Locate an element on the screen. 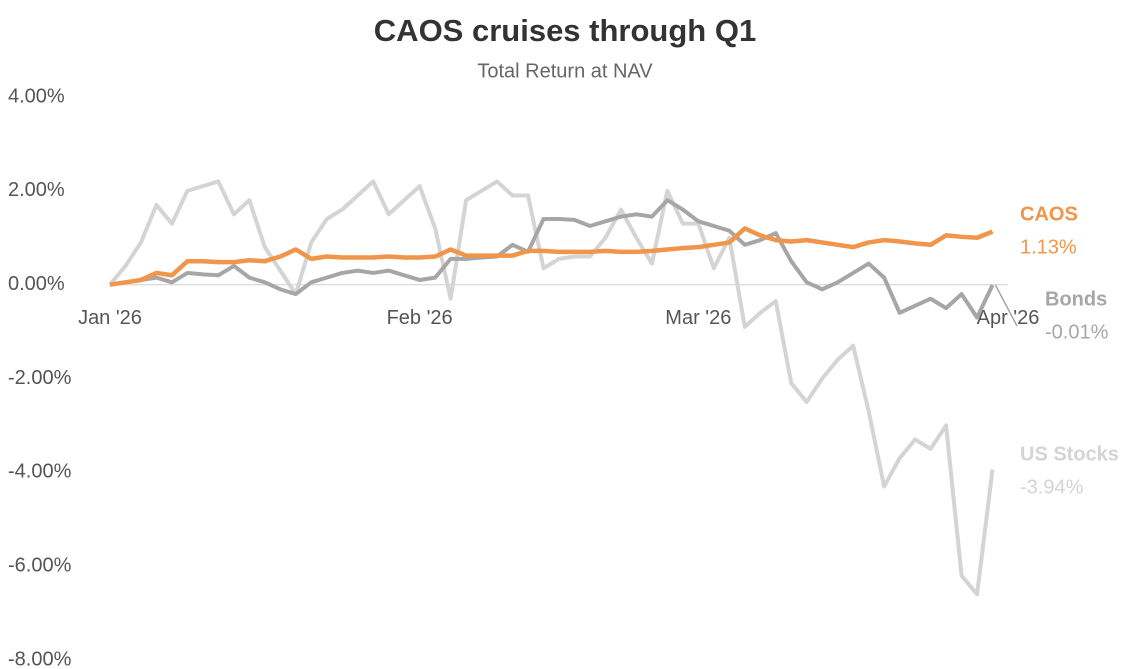 This screenshot has width=1130, height=669. y-tick-label: -6.00% is located at coordinates (40, 565).